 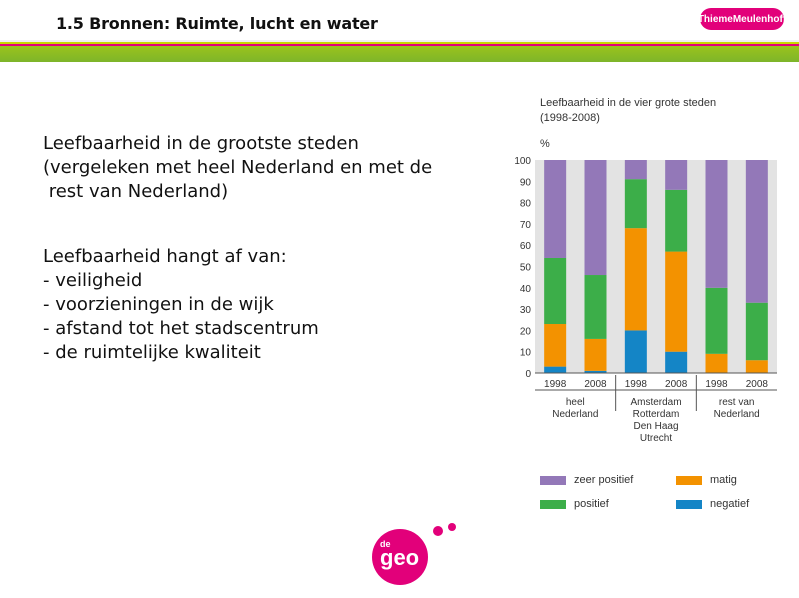 What do you see at coordinates (385, 544) in the screenshot?
I see `logo-prefix: de` at bounding box center [385, 544].